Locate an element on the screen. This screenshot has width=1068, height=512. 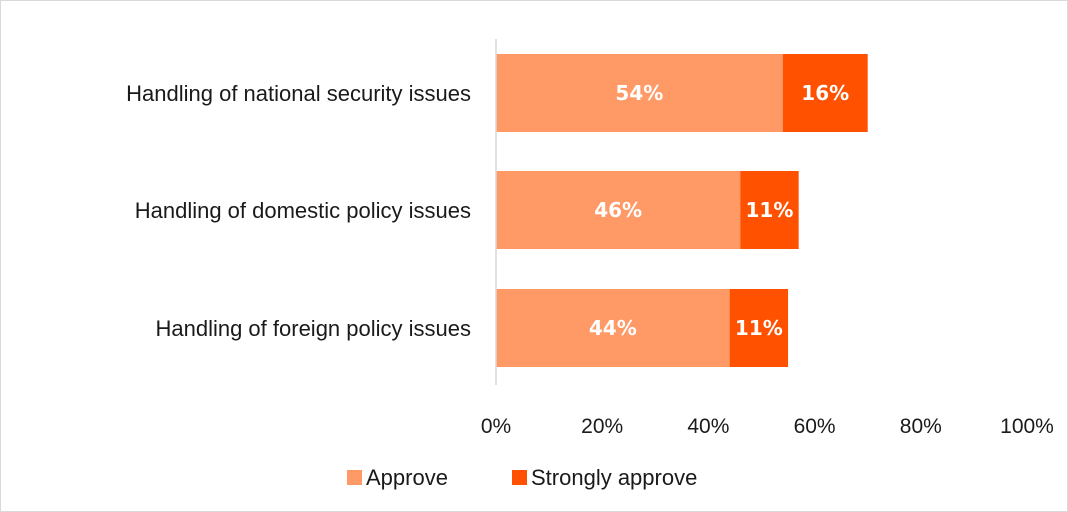
category-label: Handling of domestic policy issues is located at coordinates (303, 210).